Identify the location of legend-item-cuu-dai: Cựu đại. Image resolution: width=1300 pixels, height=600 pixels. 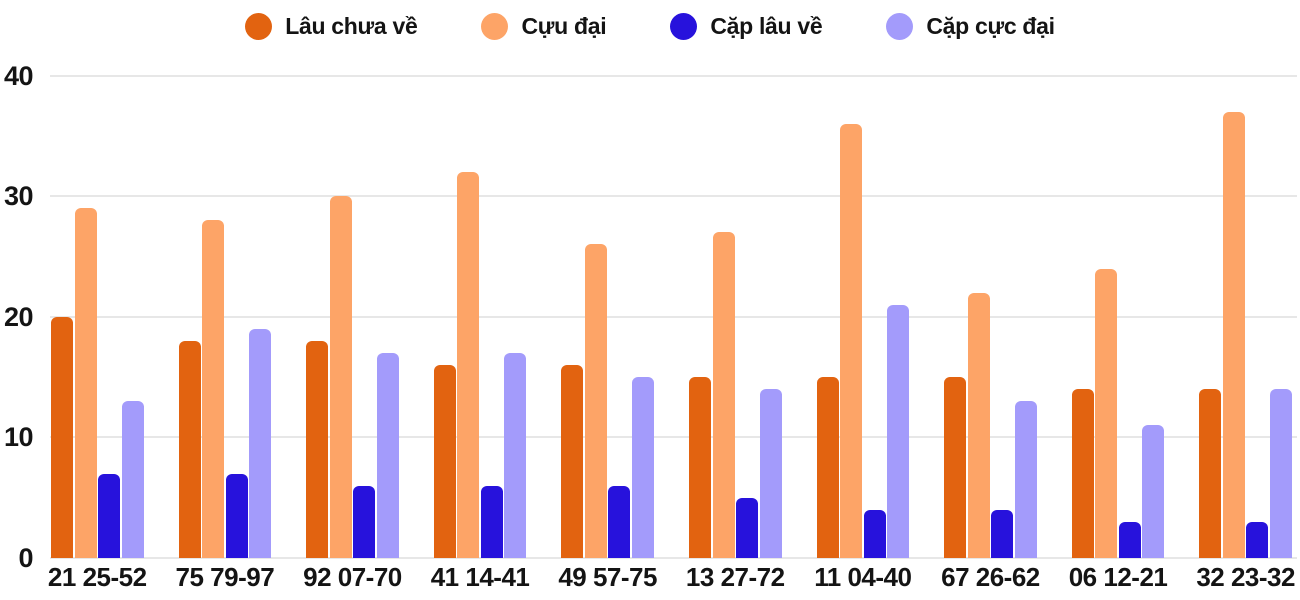
(544, 26).